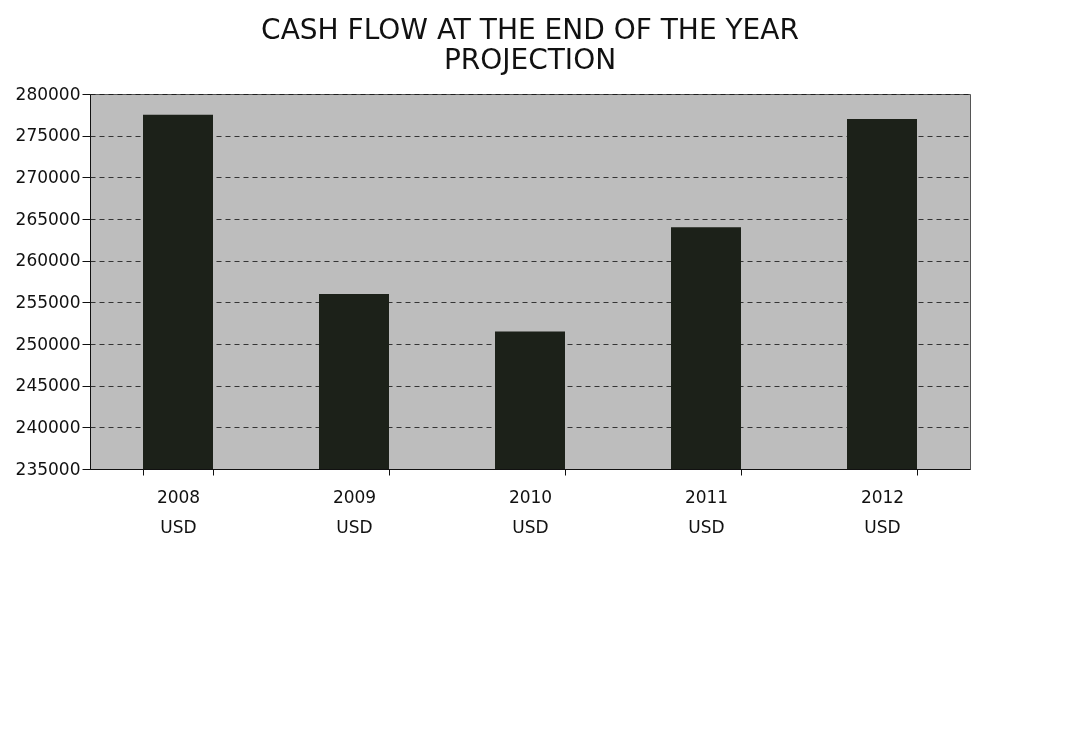  Describe the element at coordinates (48, 343) in the screenshot. I see `y-tick-label: 250000` at that location.